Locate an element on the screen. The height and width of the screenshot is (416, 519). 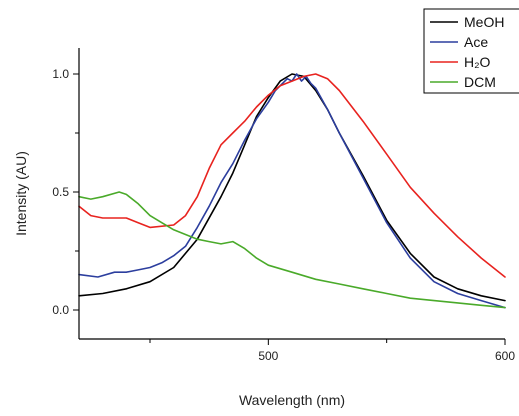
legend-label: Ace is located at coordinates (476, 42).